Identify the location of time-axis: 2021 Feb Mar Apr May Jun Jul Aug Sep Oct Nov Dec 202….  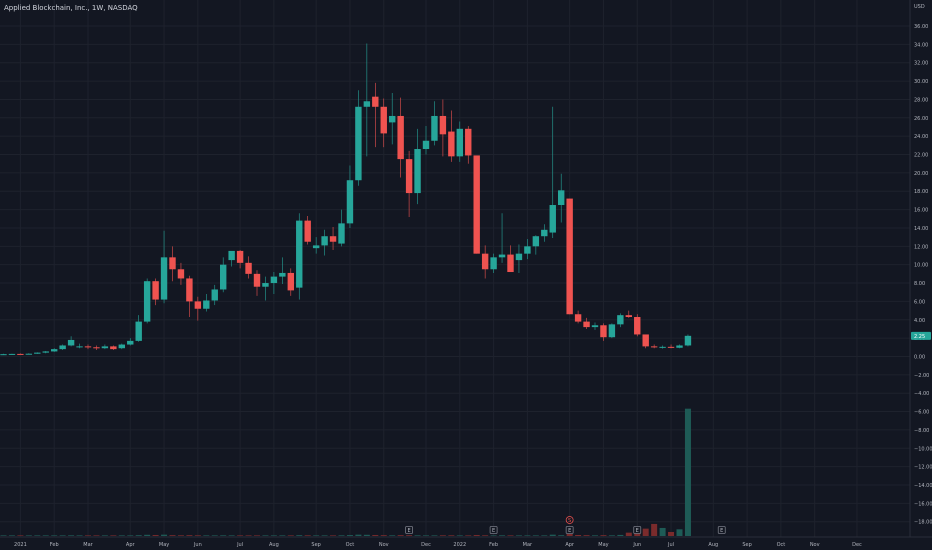
(438, 545).